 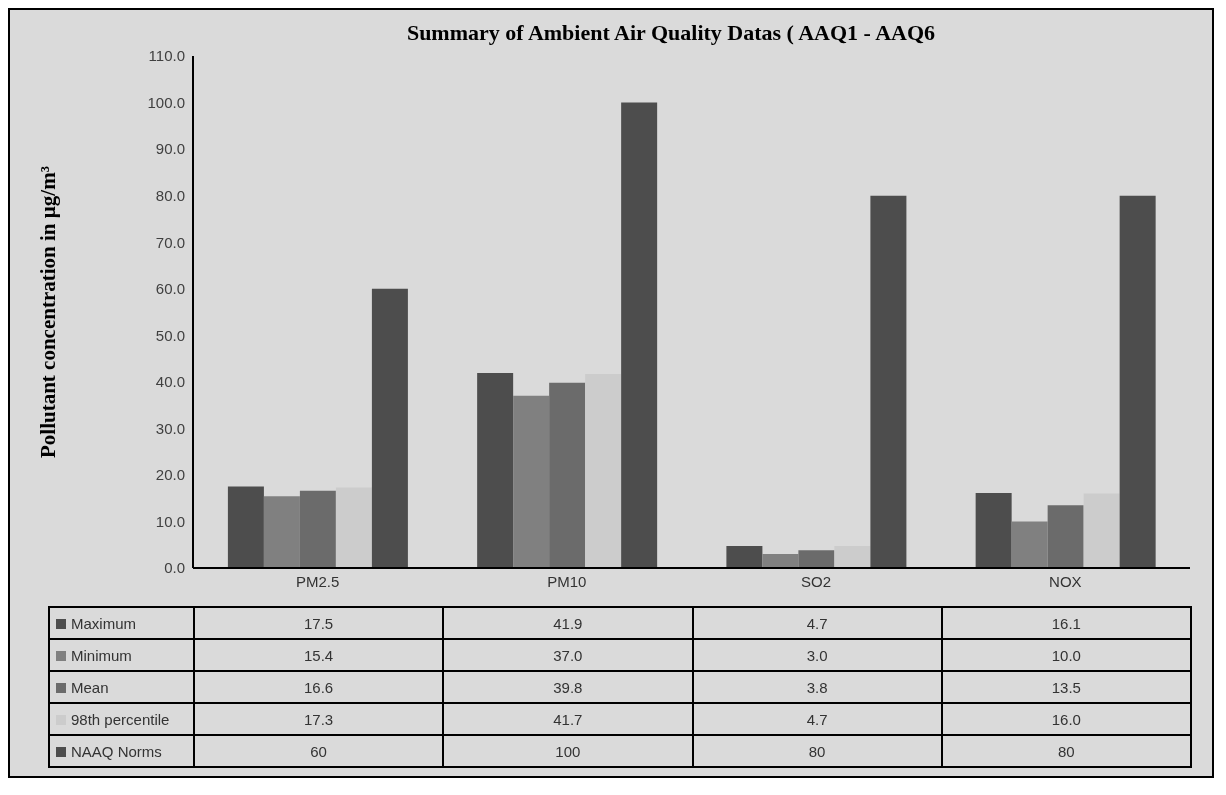 I want to click on x-tick-label: PM2.5, so click(x=317, y=581).